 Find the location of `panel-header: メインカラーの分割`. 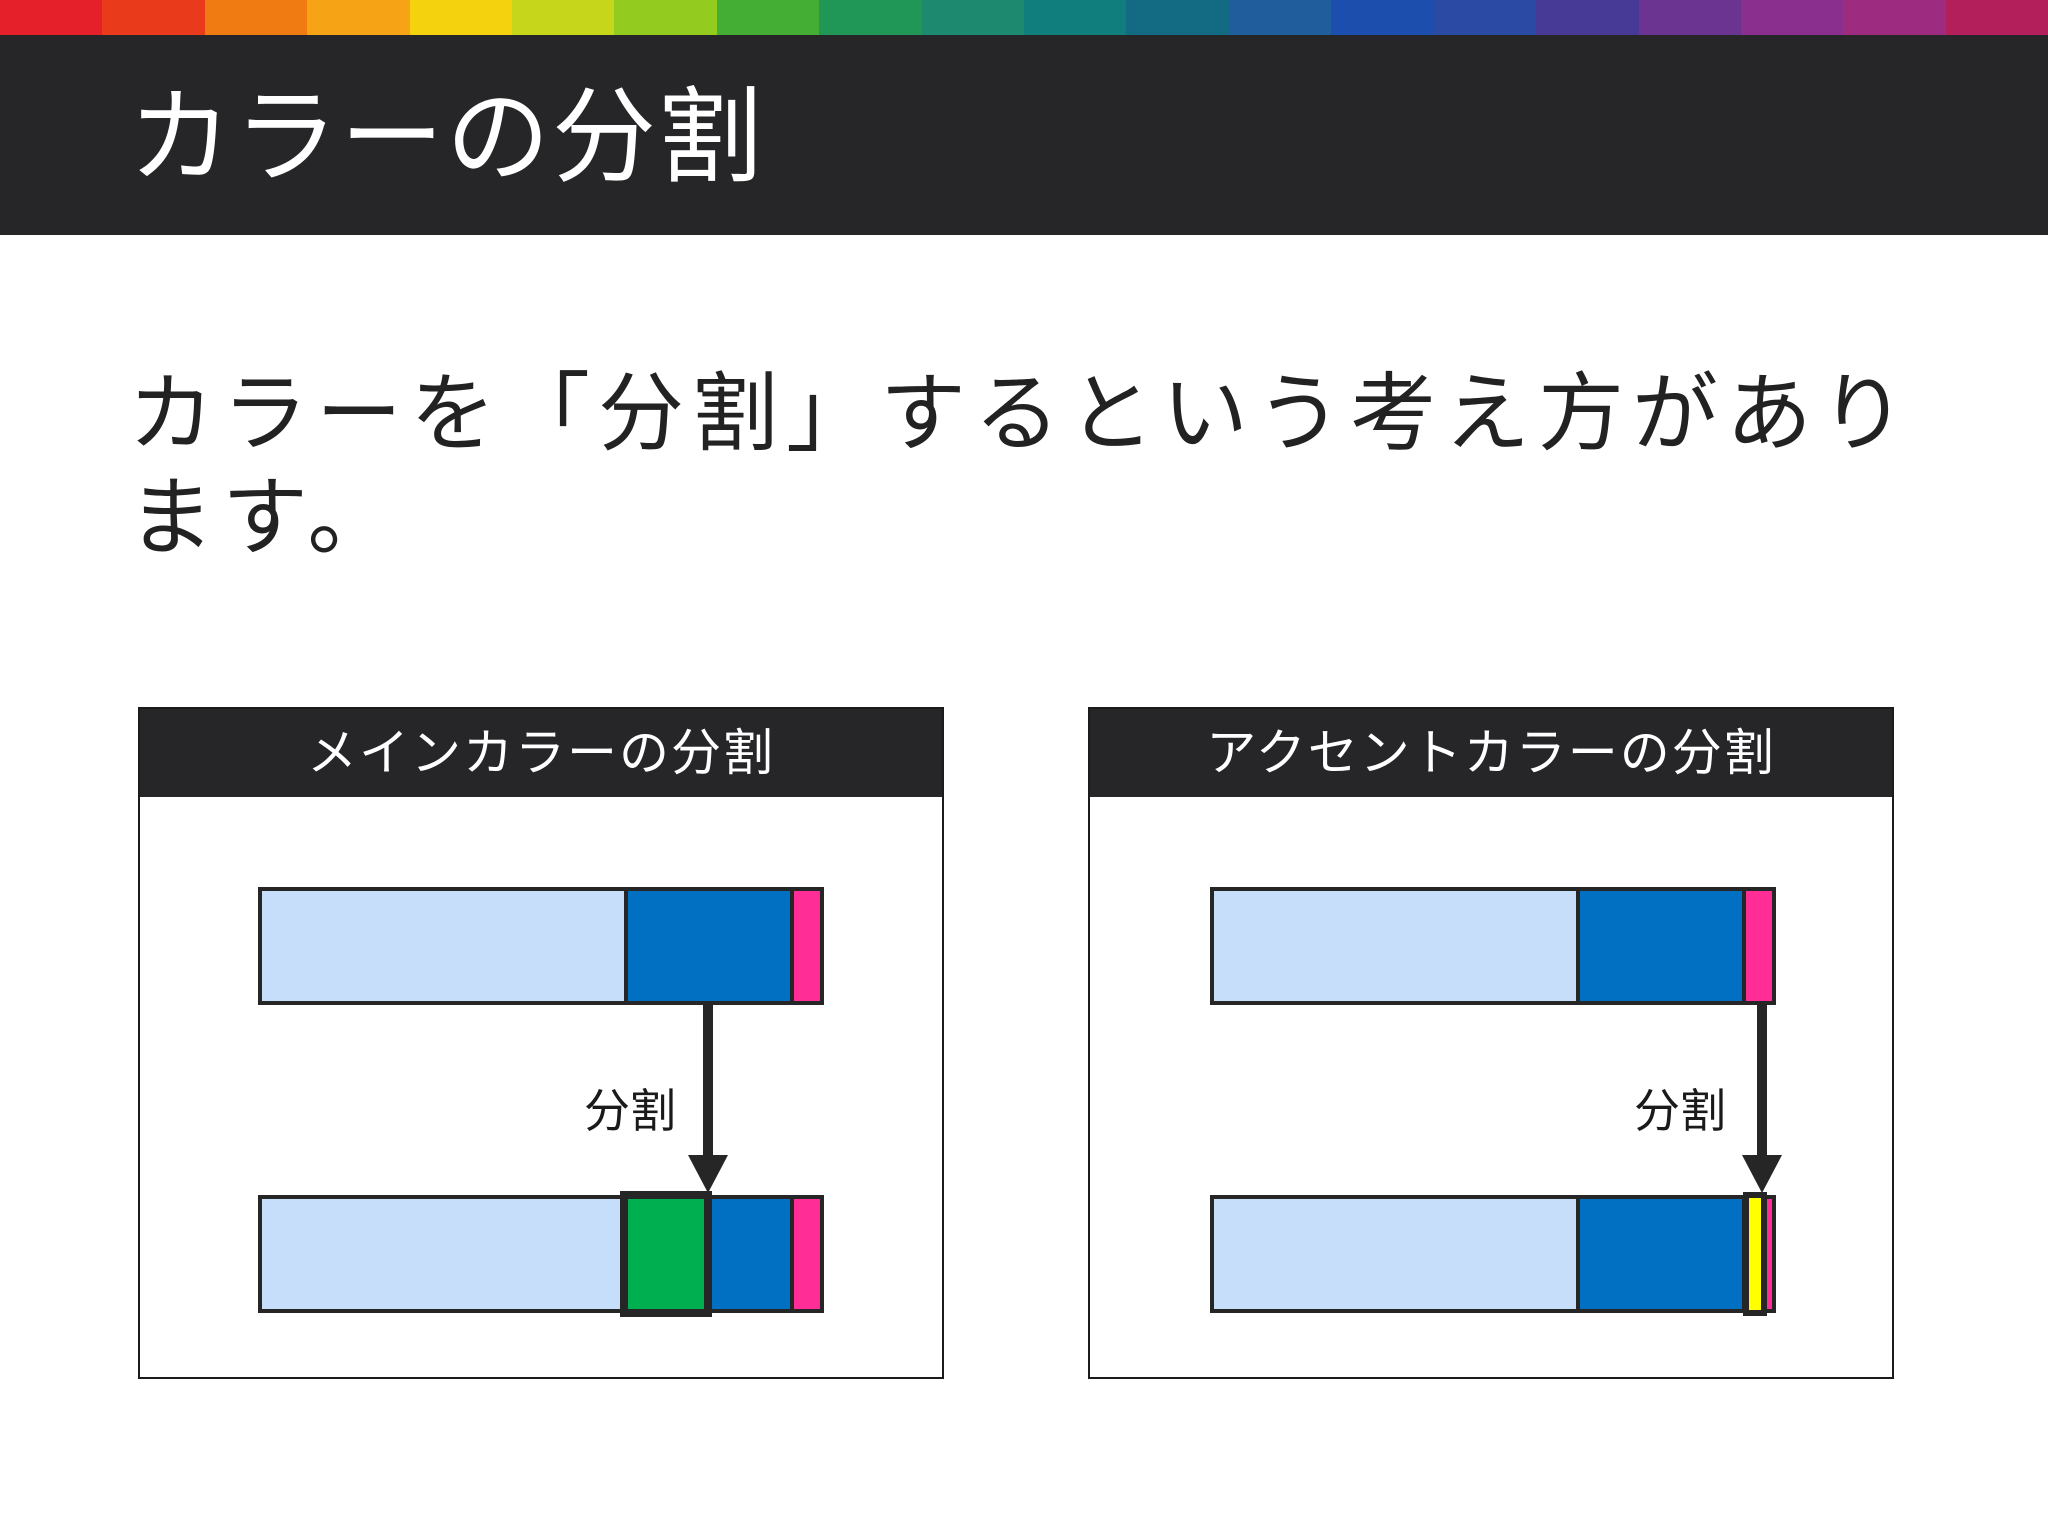

panel-header: メインカラーの分割 is located at coordinates (541, 753).